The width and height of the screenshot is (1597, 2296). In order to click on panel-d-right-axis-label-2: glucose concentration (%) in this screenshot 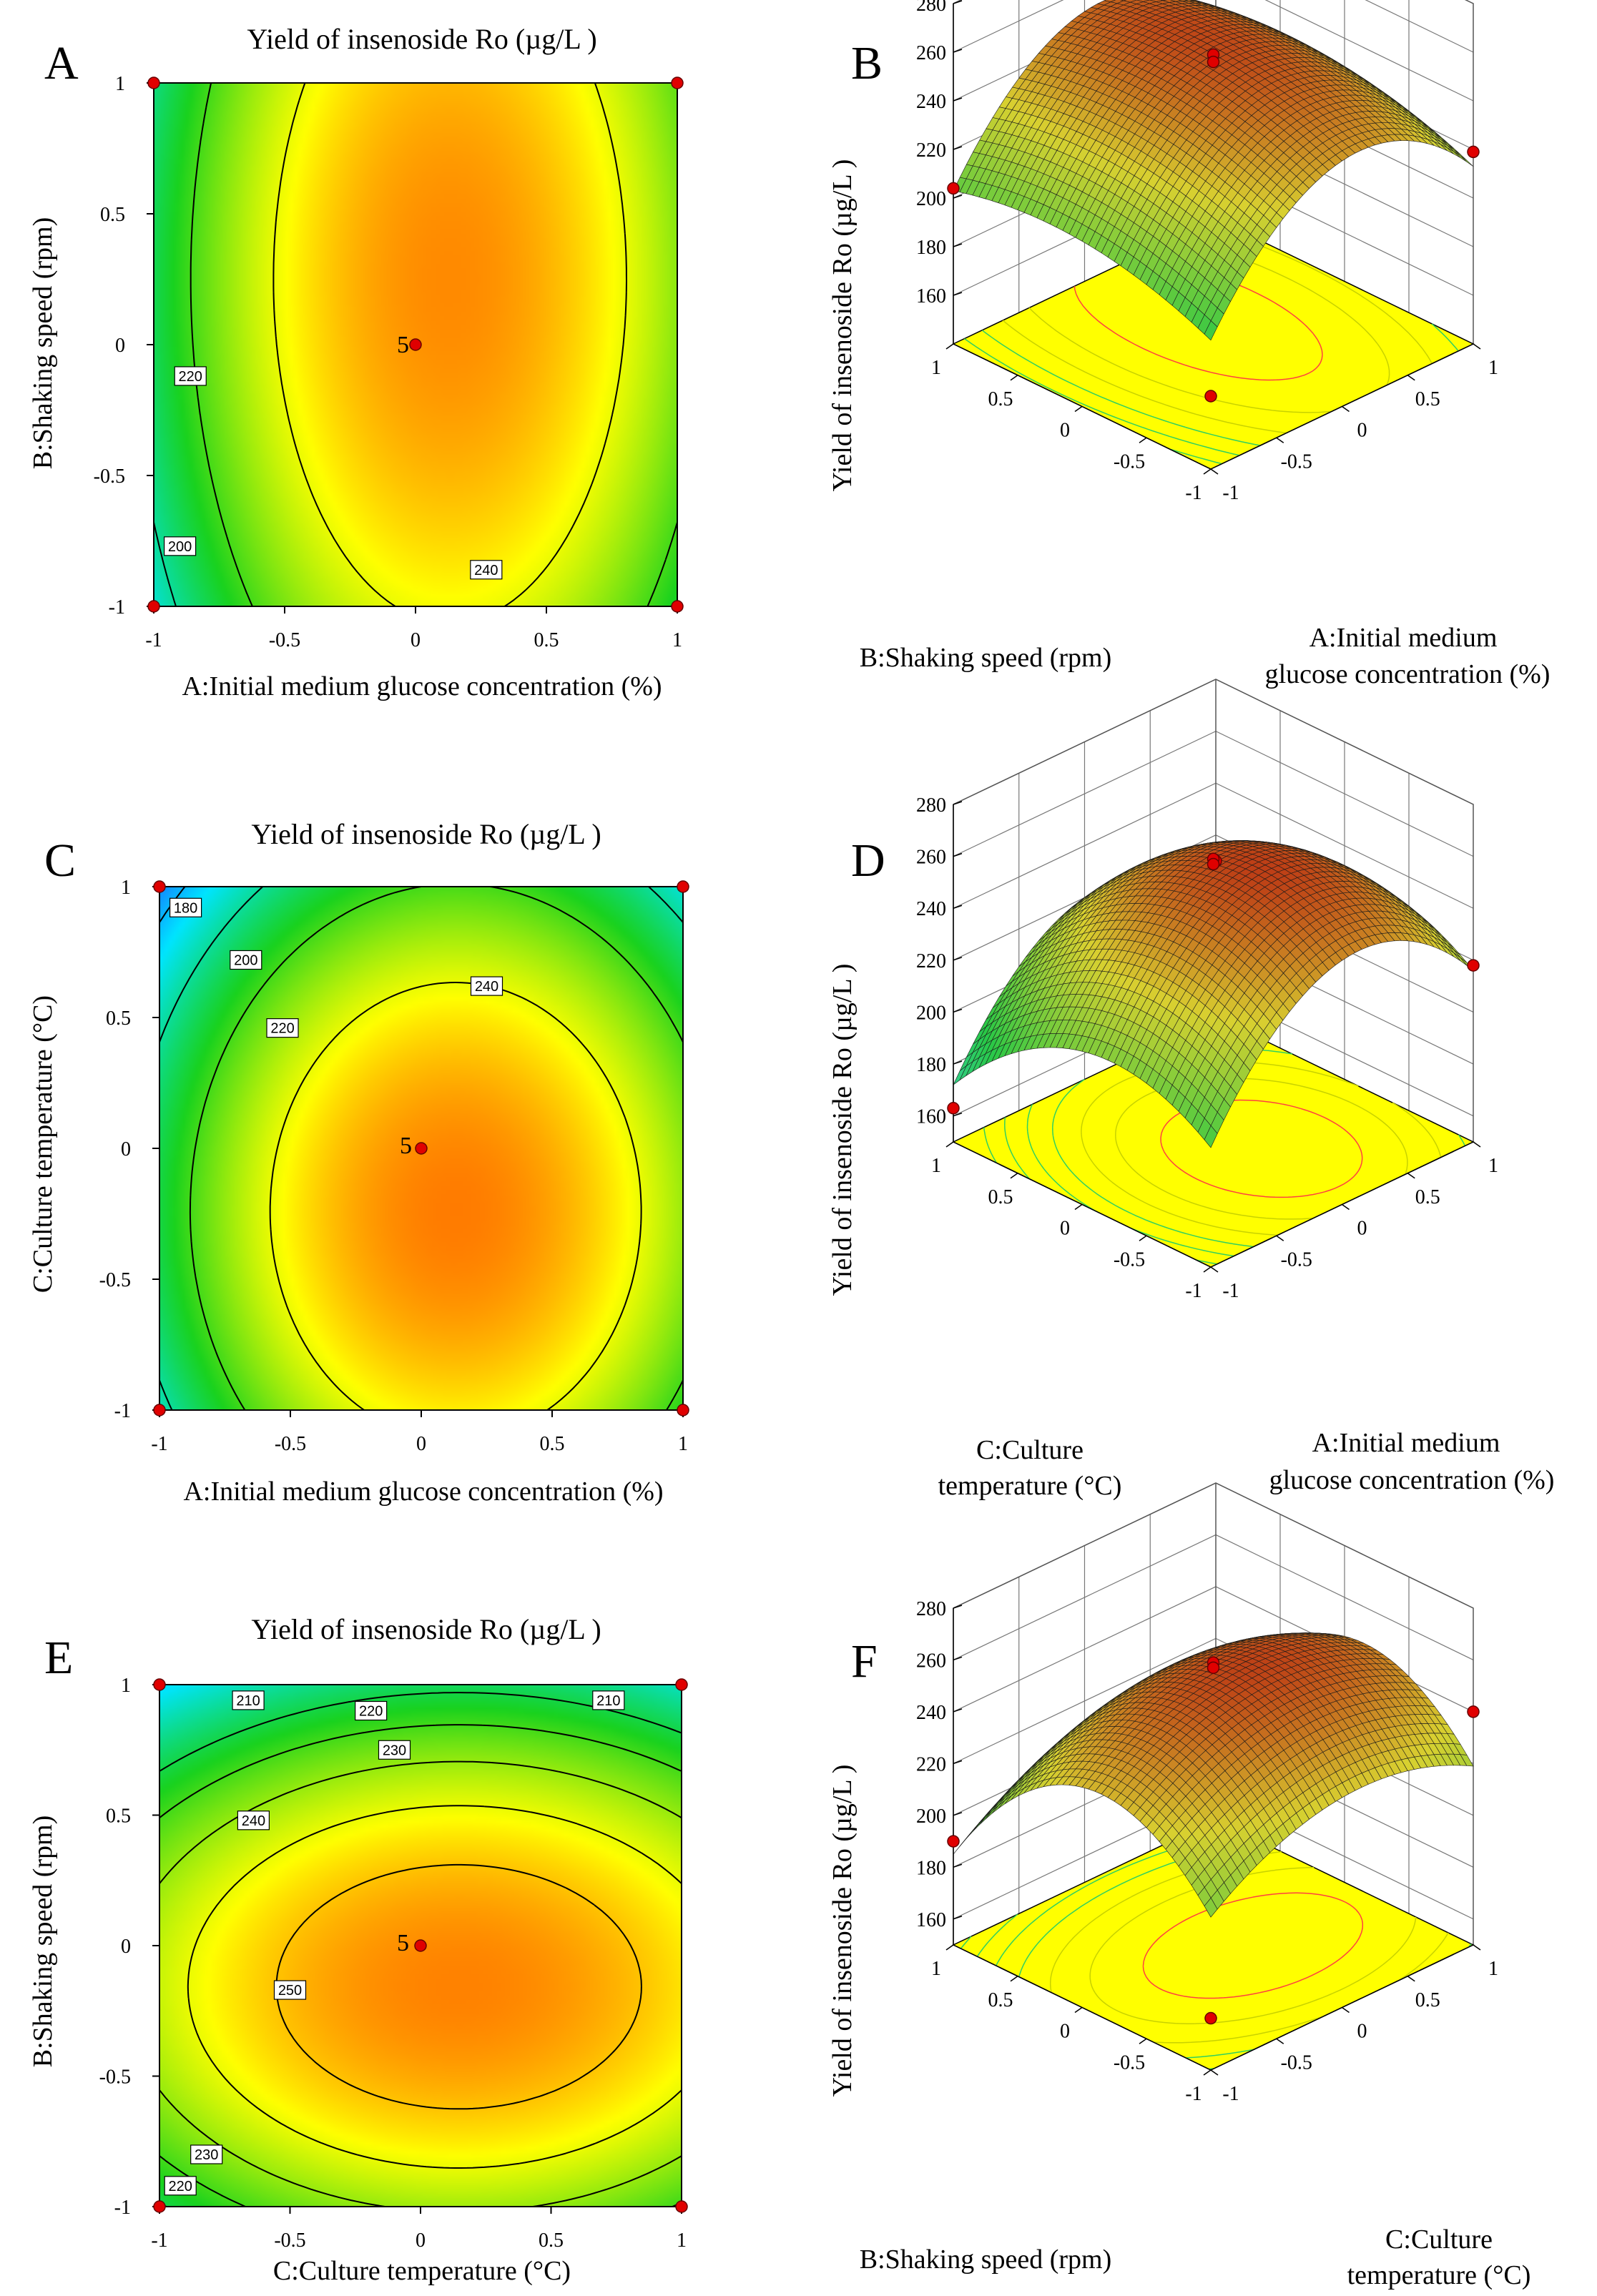, I will do `click(1412, 1480)`.